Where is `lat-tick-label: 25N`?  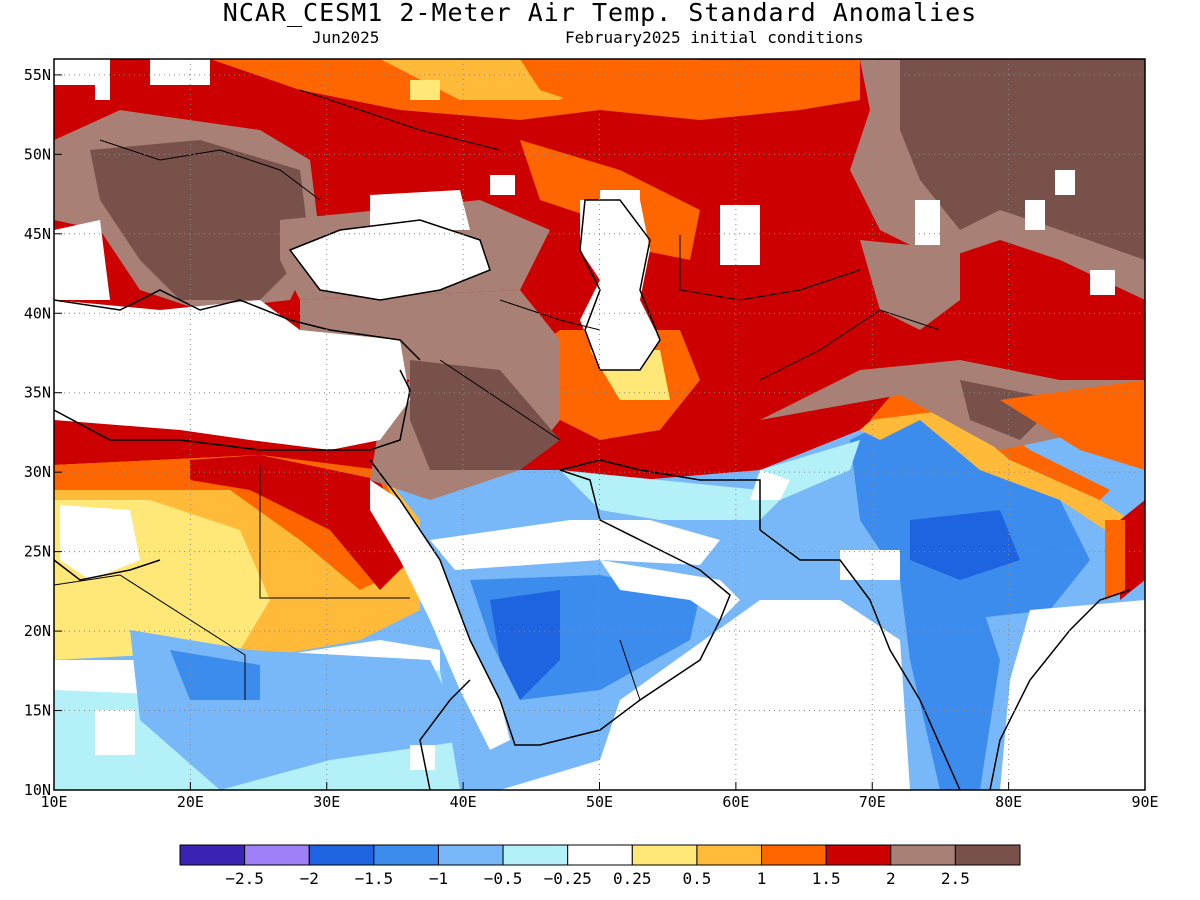 lat-tick-label: 25N is located at coordinates (37, 552).